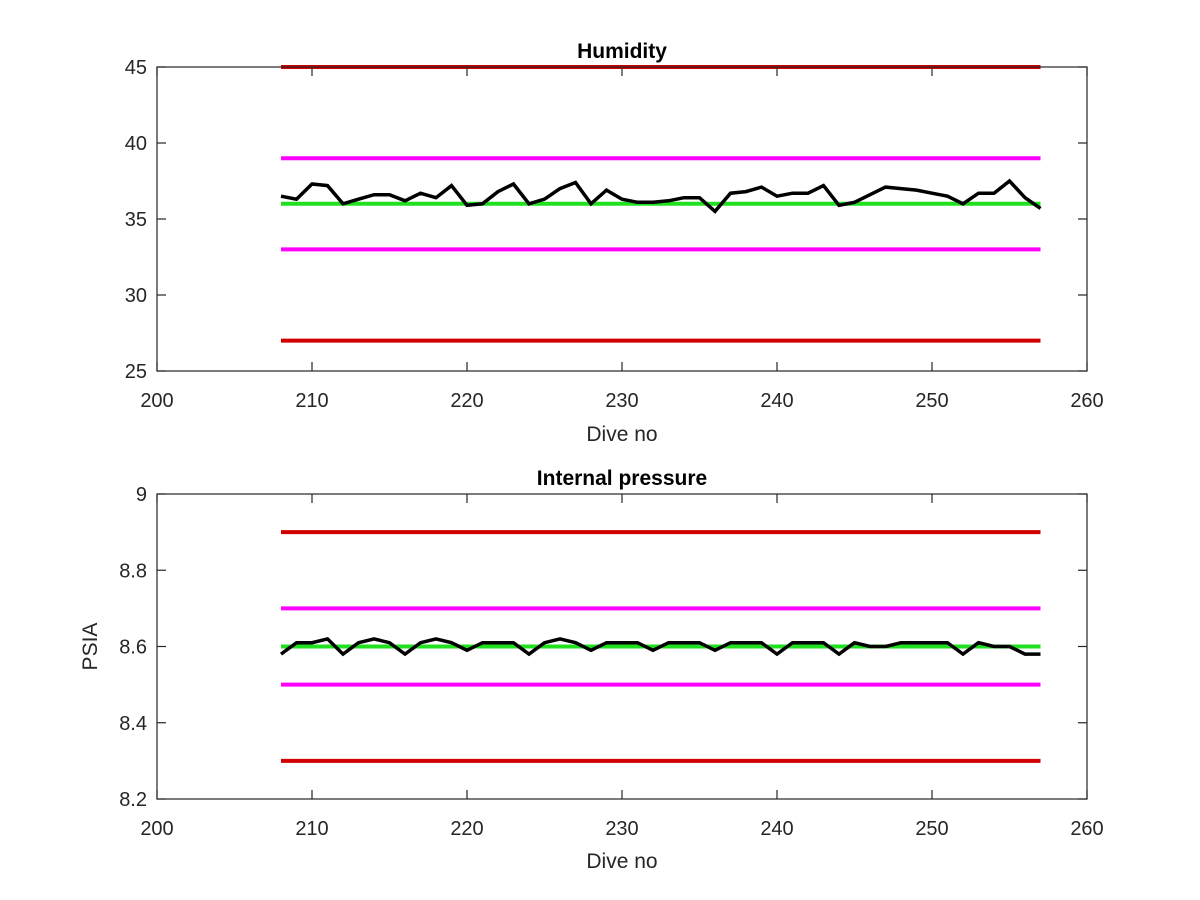 Image resolution: width=1200 pixels, height=900 pixels. I want to click on y-tick-label: 8.4, so click(133, 724).